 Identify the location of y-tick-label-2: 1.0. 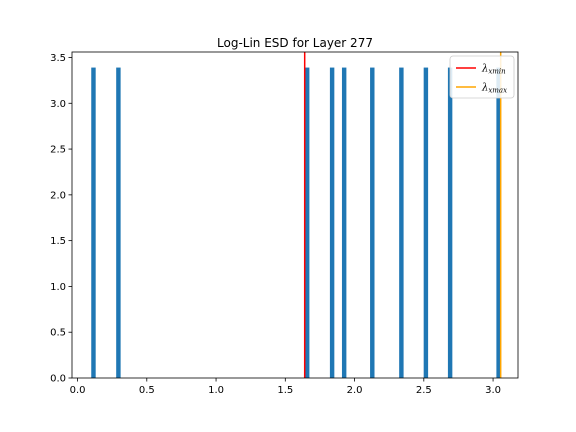
(58, 287).